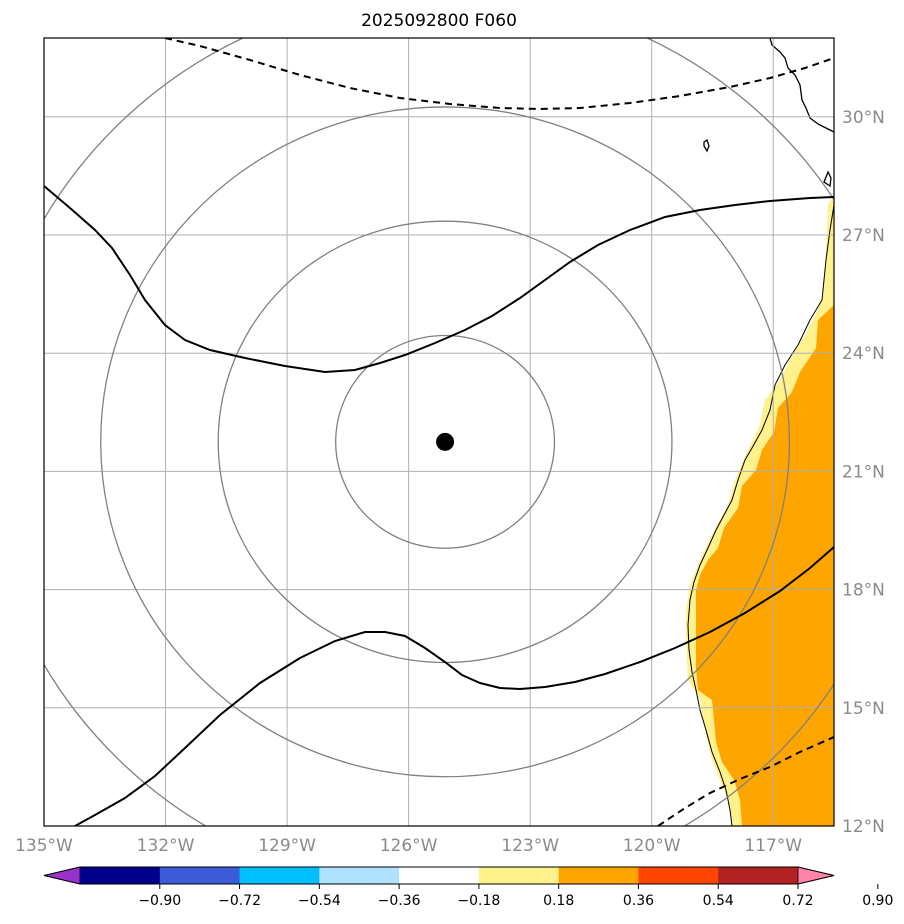 Image resolution: width=904 pixels, height=924 pixels. What do you see at coordinates (439, 21) in the screenshot?
I see `map-title: 2025092800 F060` at bounding box center [439, 21].